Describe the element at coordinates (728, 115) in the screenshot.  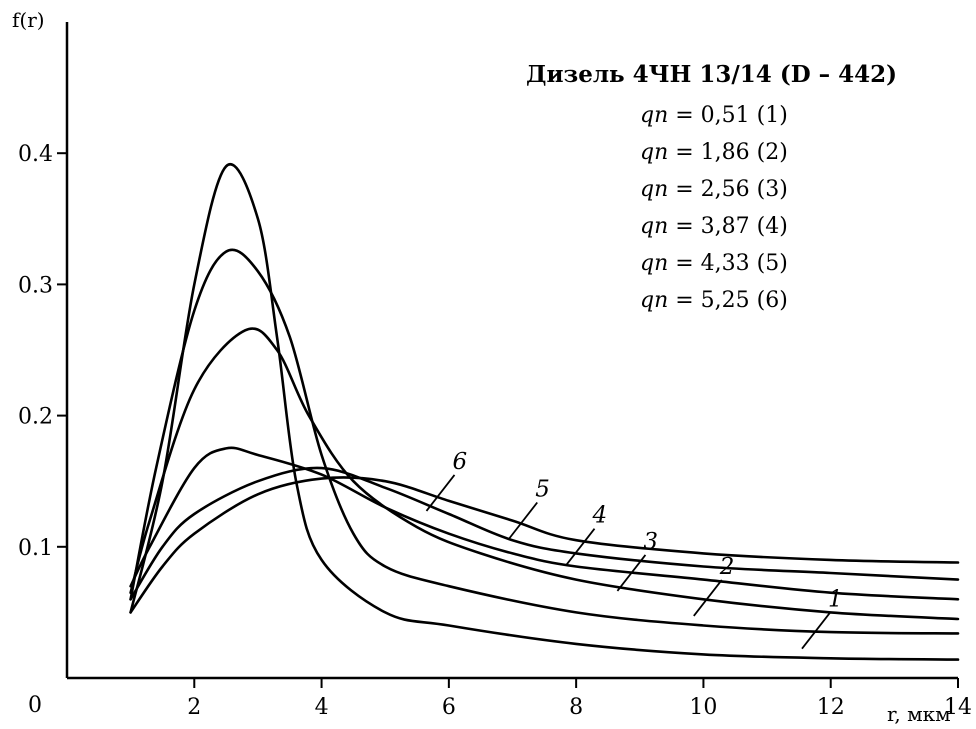
I see `legend-value: = 0,51 (1)` at that location.